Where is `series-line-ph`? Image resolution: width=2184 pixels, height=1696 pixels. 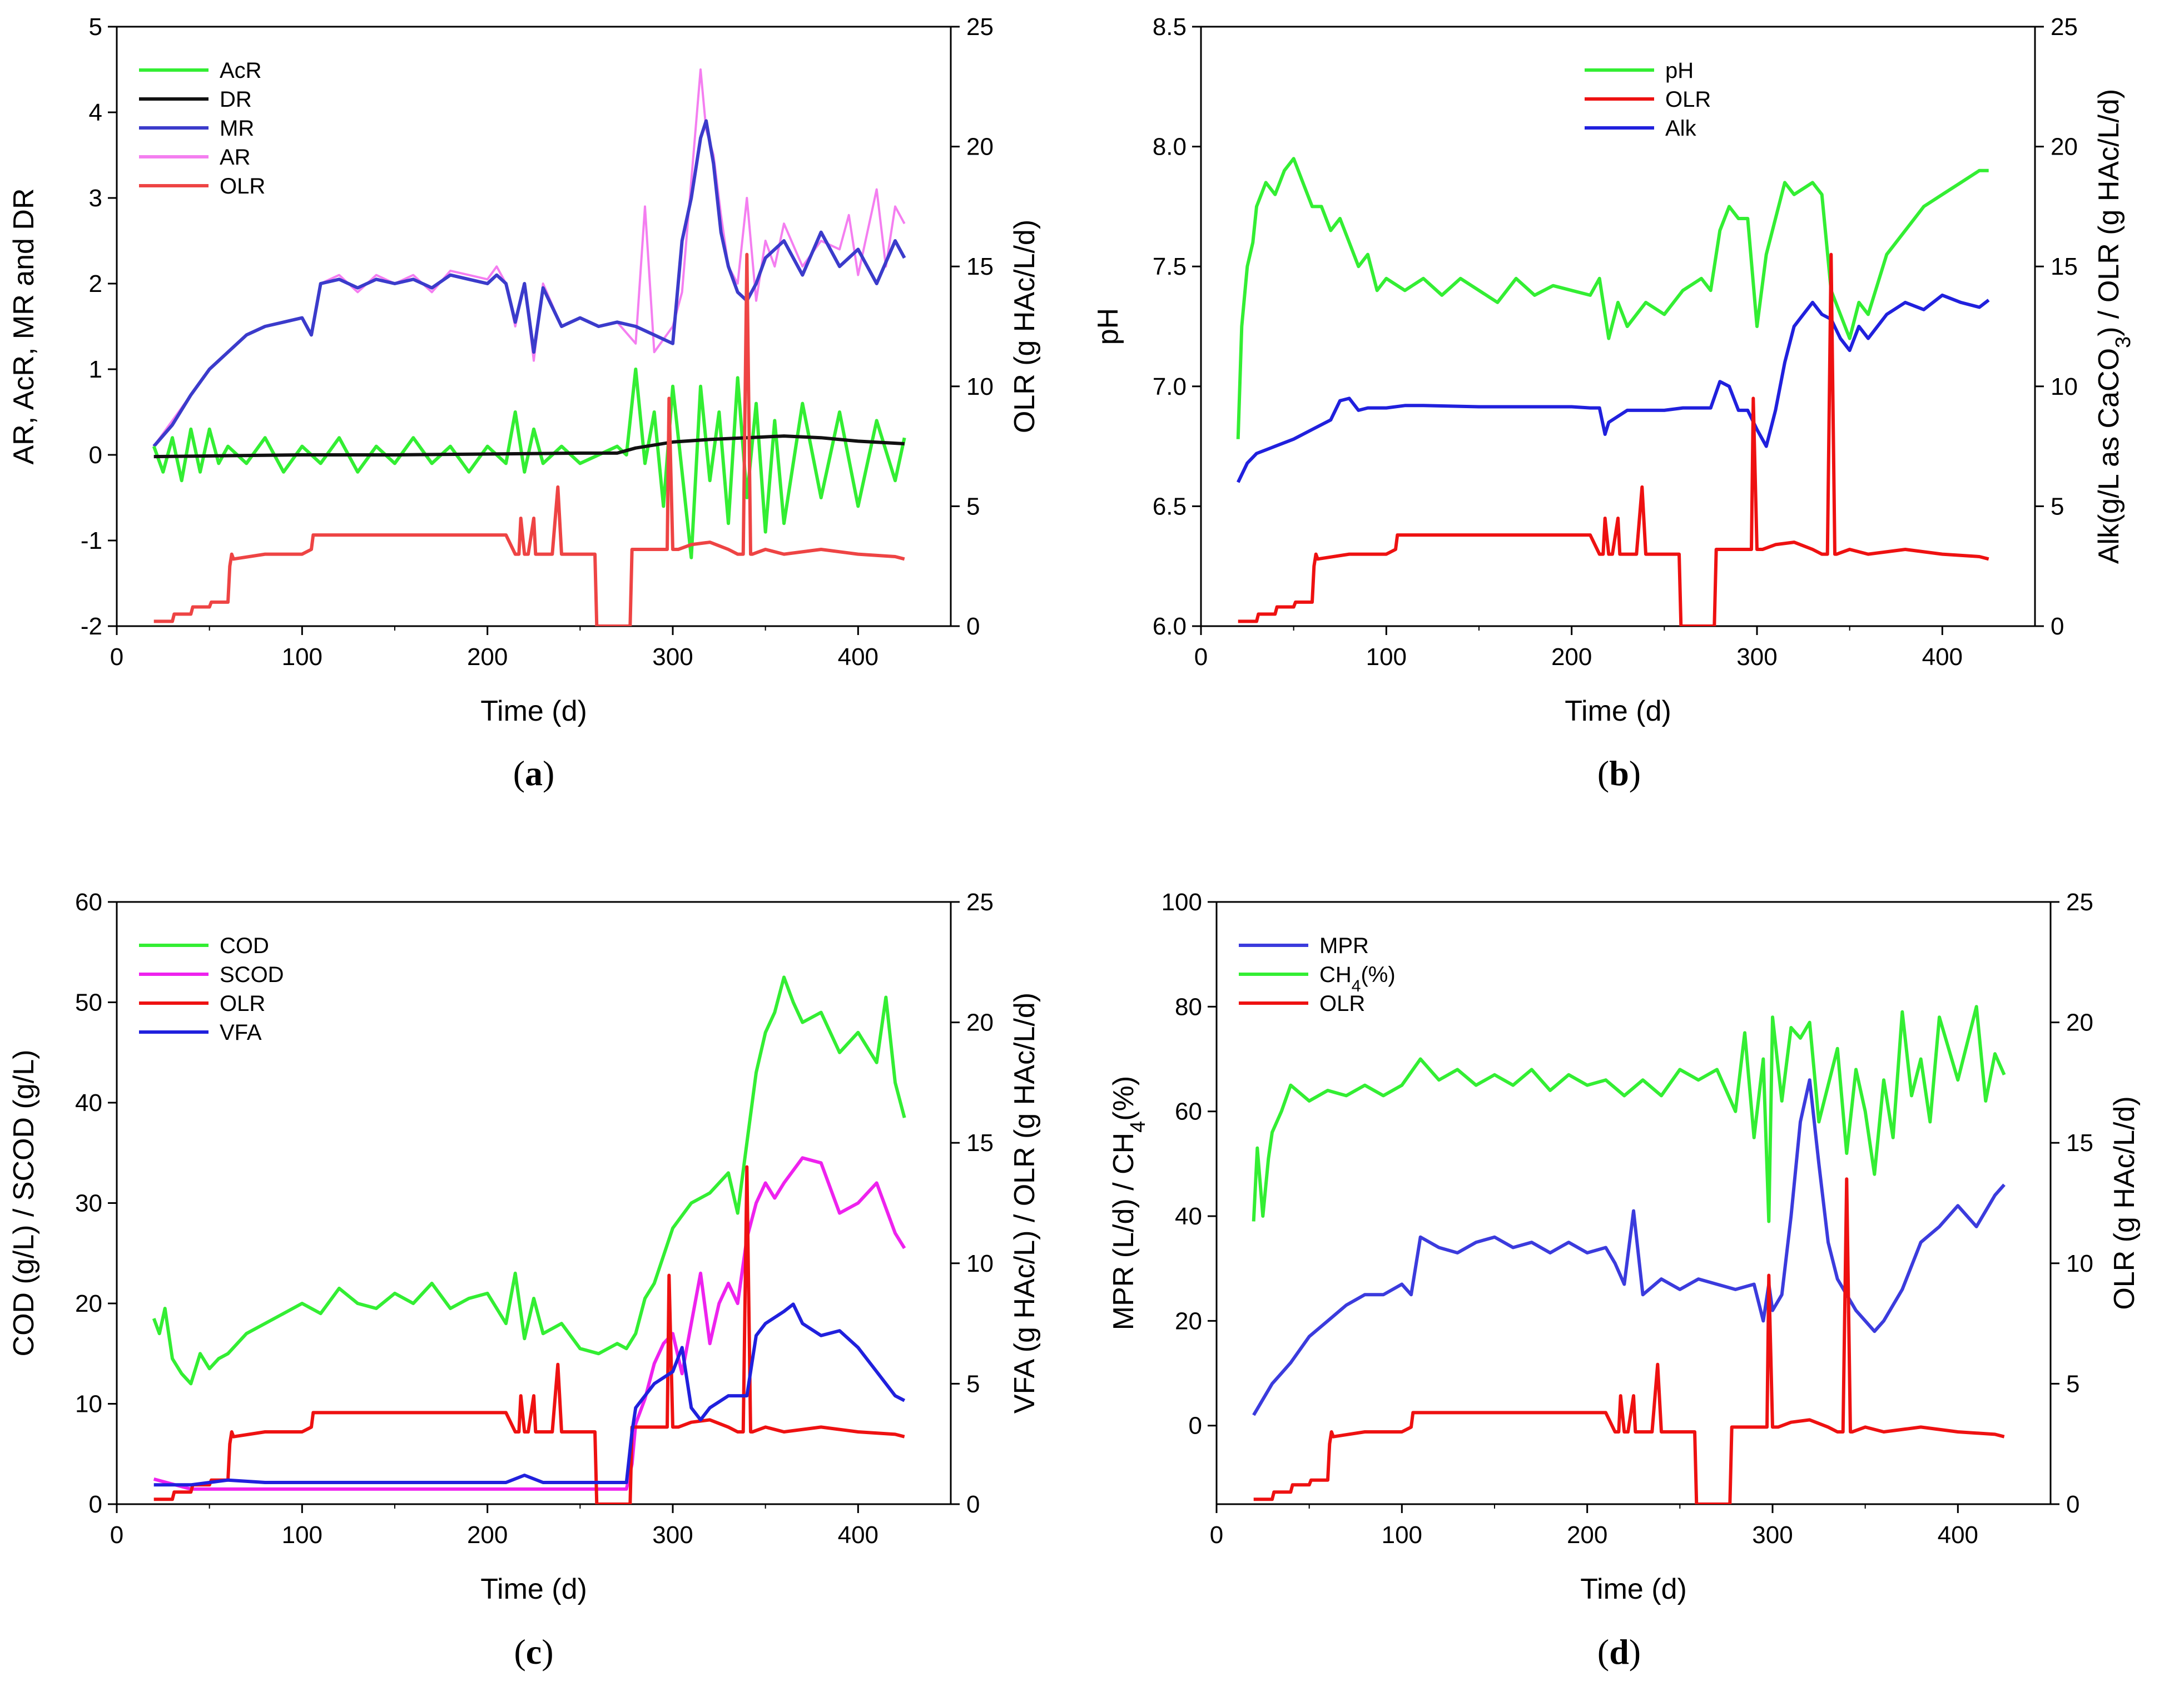
series-line-ph is located at coordinates (1612, 298).